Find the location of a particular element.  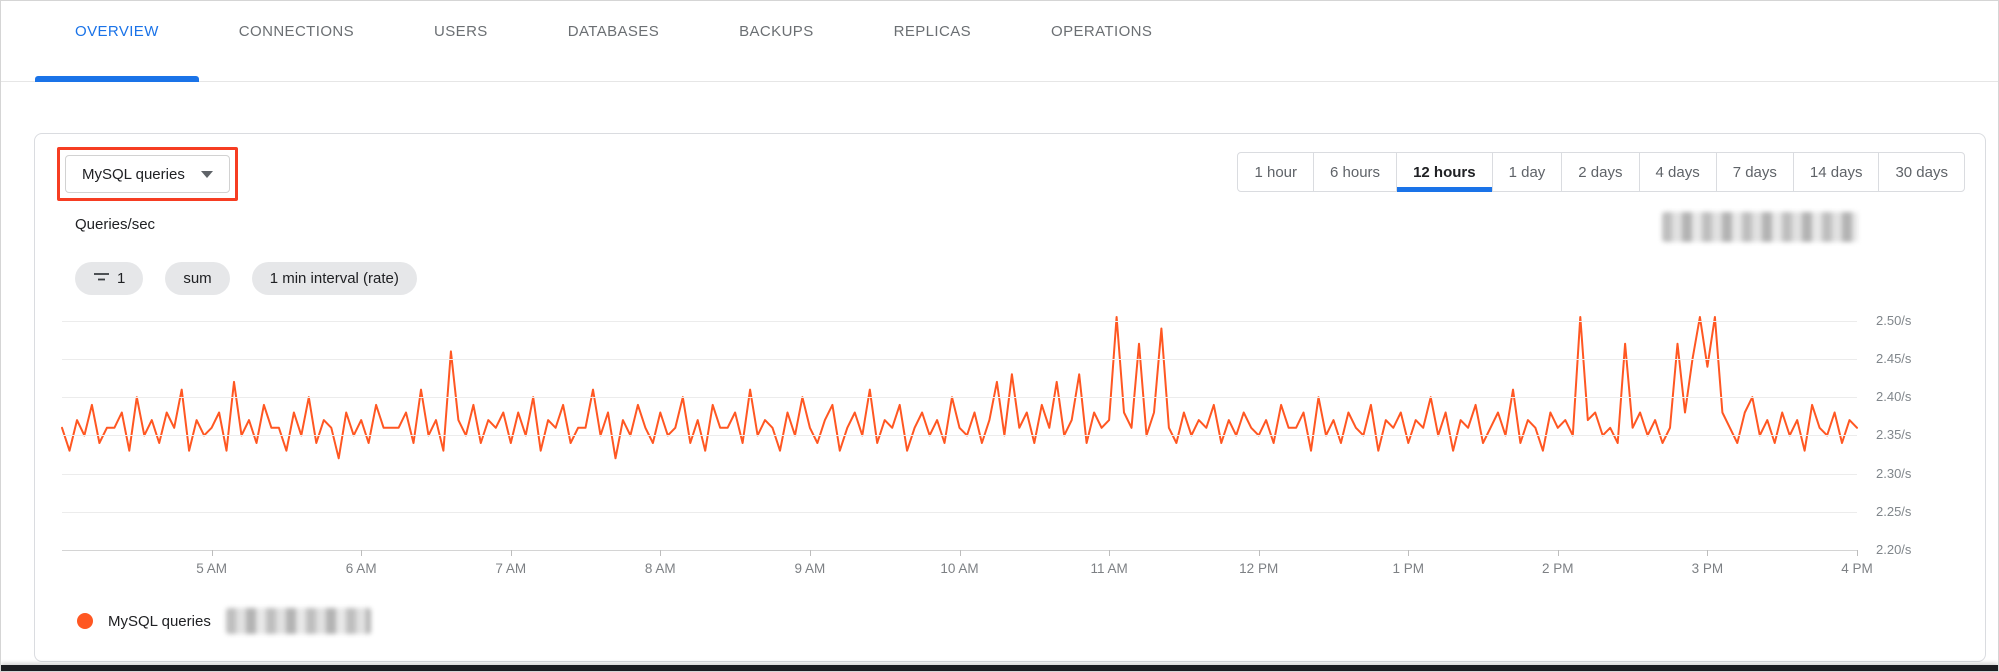

chart-title: Queries/sec is located at coordinates (115, 224).